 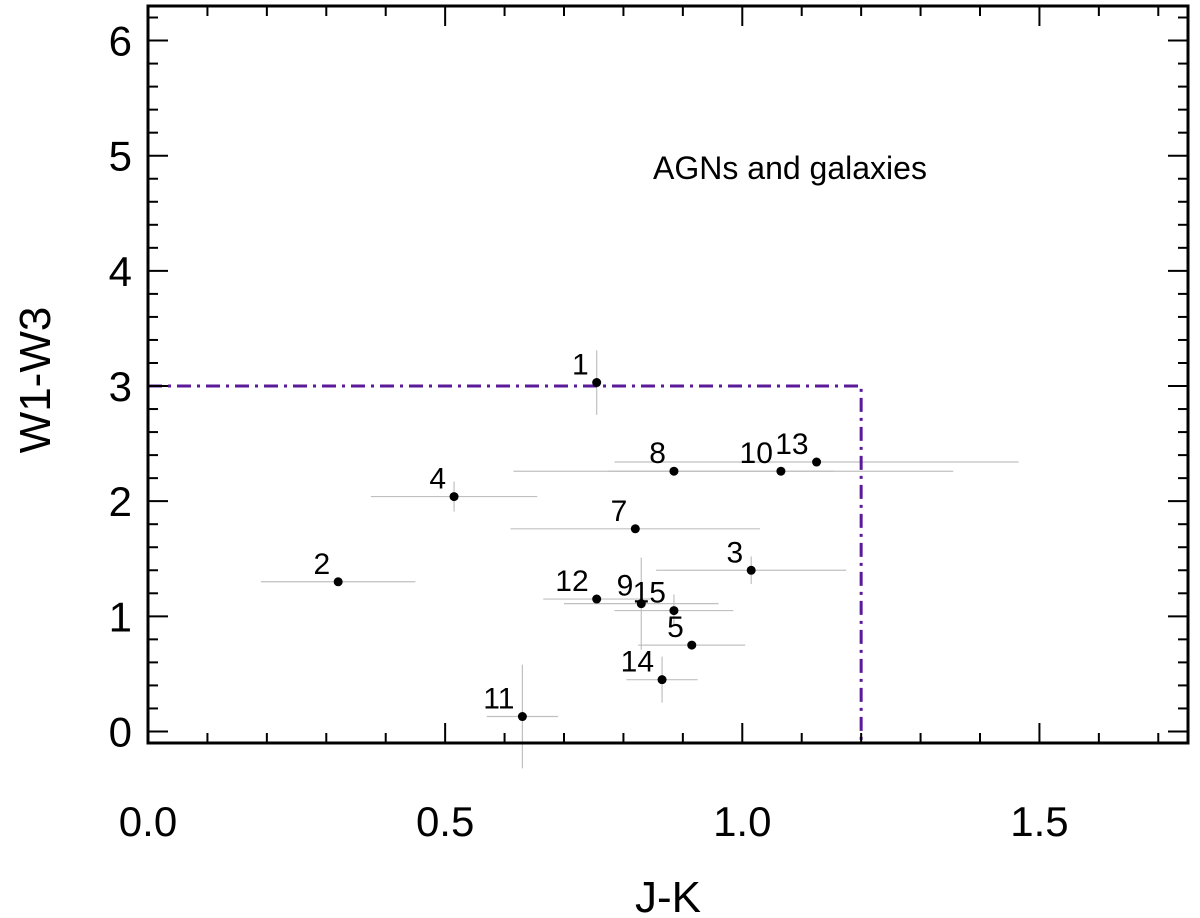 What do you see at coordinates (1039, 821) in the screenshot?
I see `x-tick-label: 1.5` at bounding box center [1039, 821].